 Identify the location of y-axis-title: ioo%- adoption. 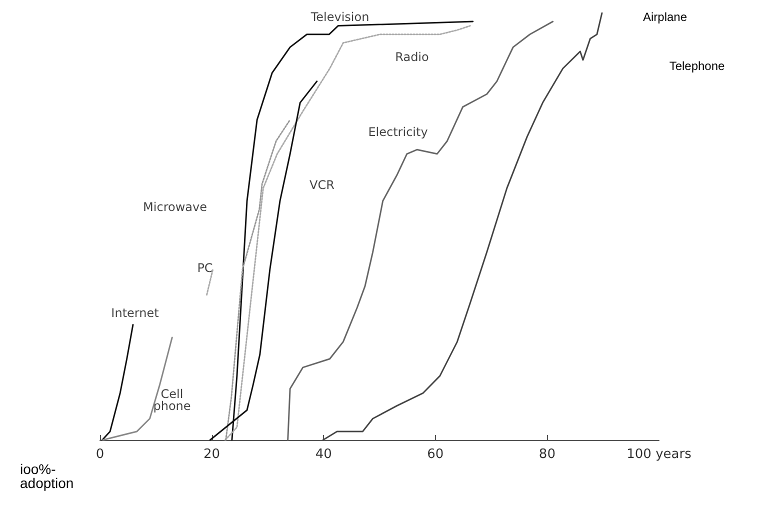
(47, 476).